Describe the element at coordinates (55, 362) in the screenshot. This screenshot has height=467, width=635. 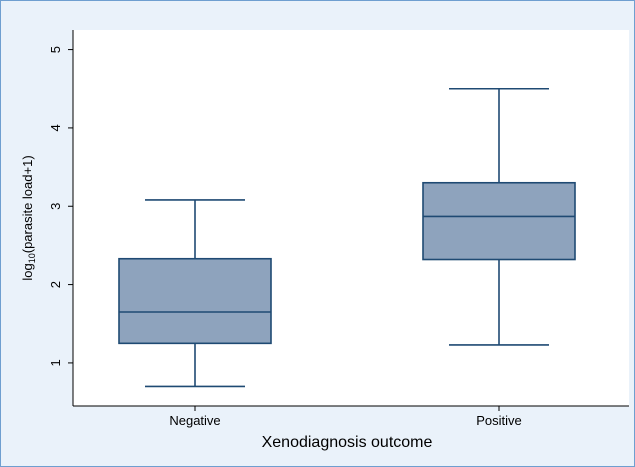
I see `y-tick-label: 1` at that location.